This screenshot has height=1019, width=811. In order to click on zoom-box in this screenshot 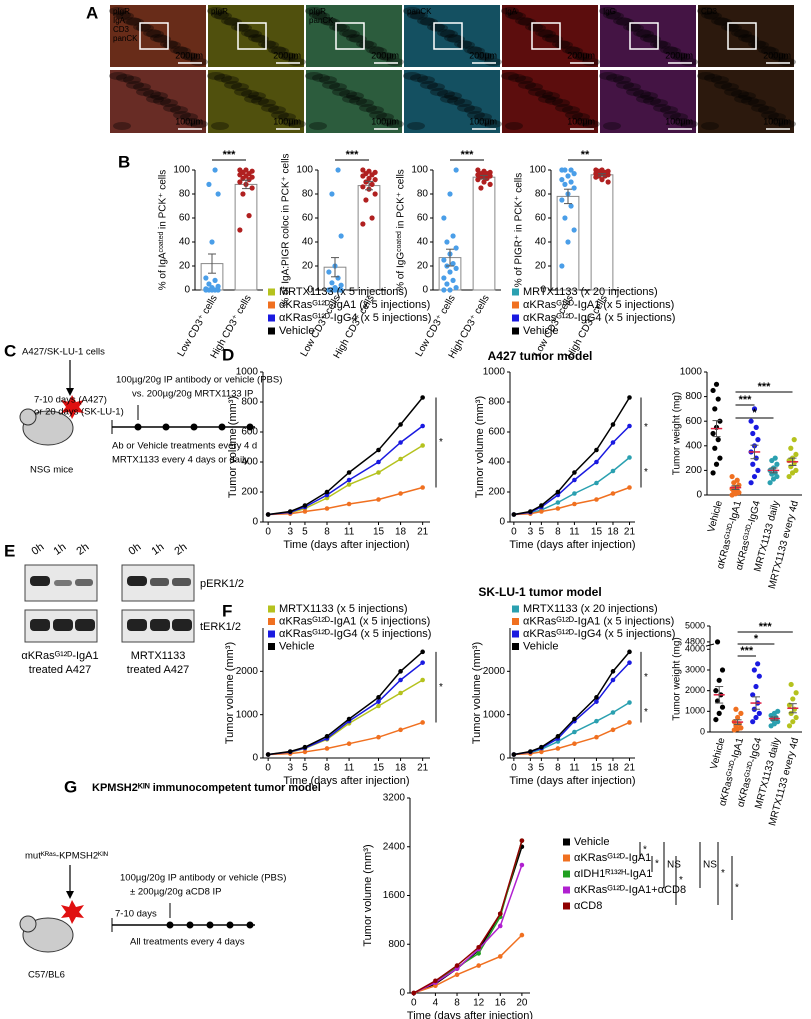, I will do `click(644, 36)`.